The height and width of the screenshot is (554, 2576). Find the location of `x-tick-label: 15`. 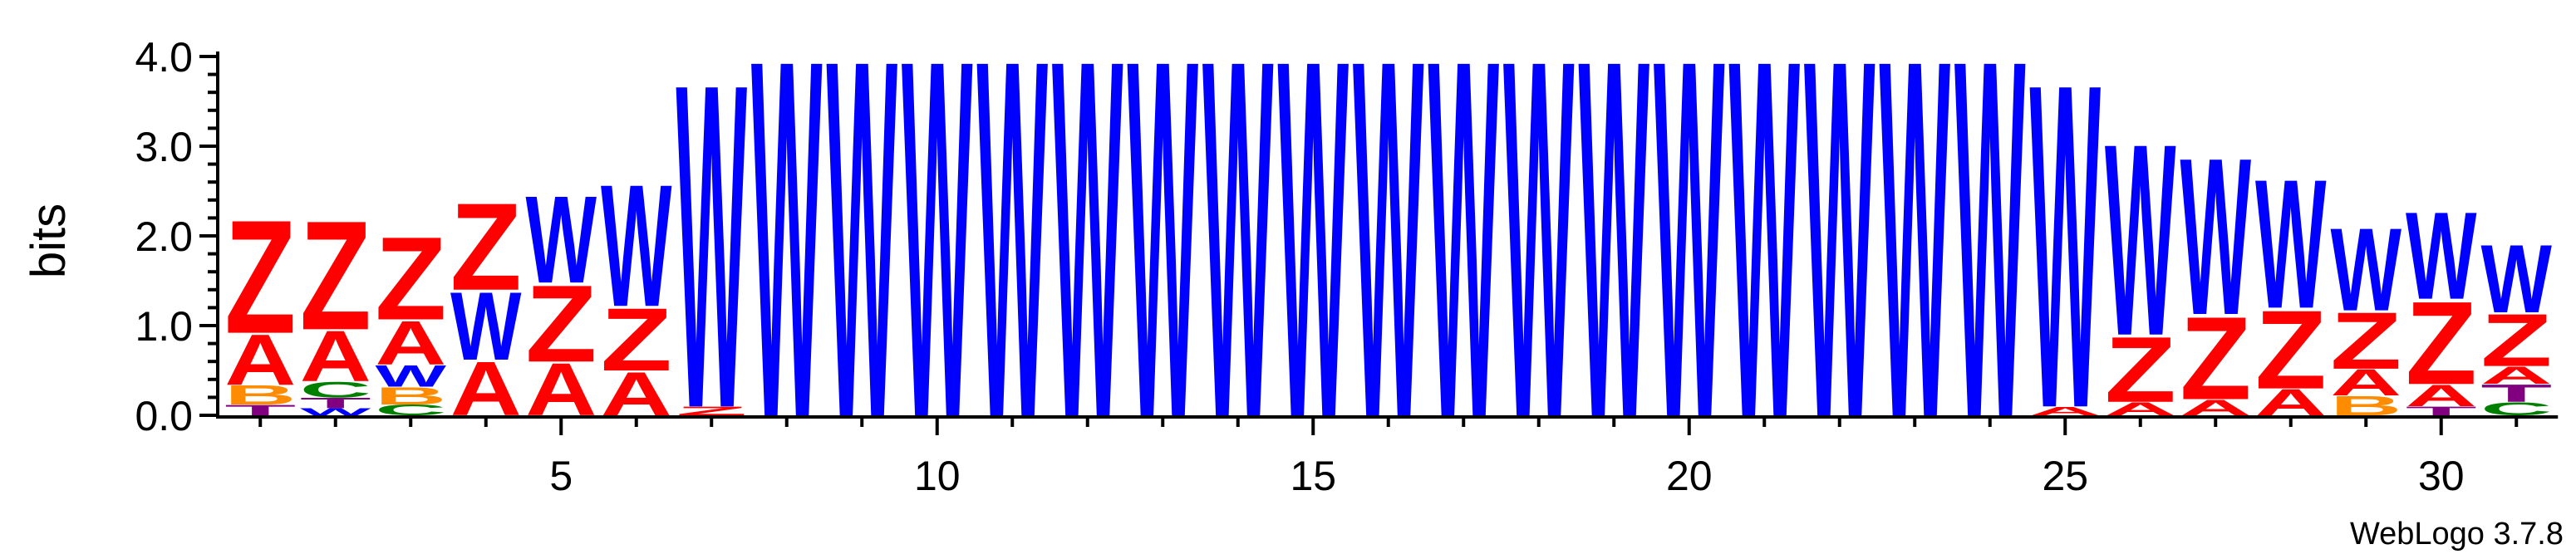

x-tick-label: 15 is located at coordinates (1313, 476).